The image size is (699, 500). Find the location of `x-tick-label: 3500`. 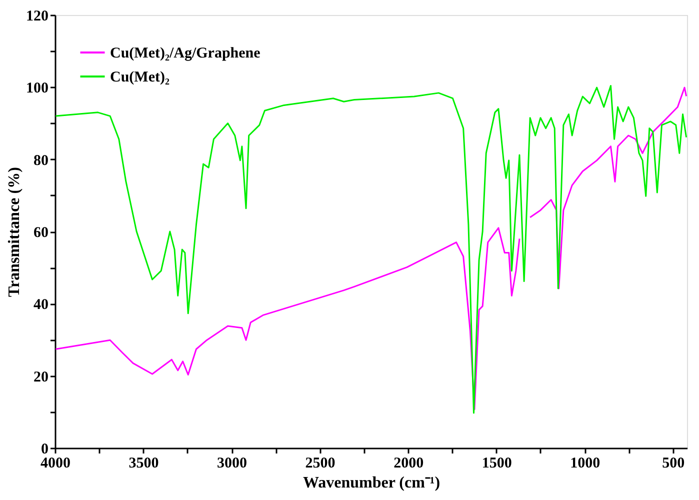

x-tick-label: 3500 is located at coordinates (143, 464).